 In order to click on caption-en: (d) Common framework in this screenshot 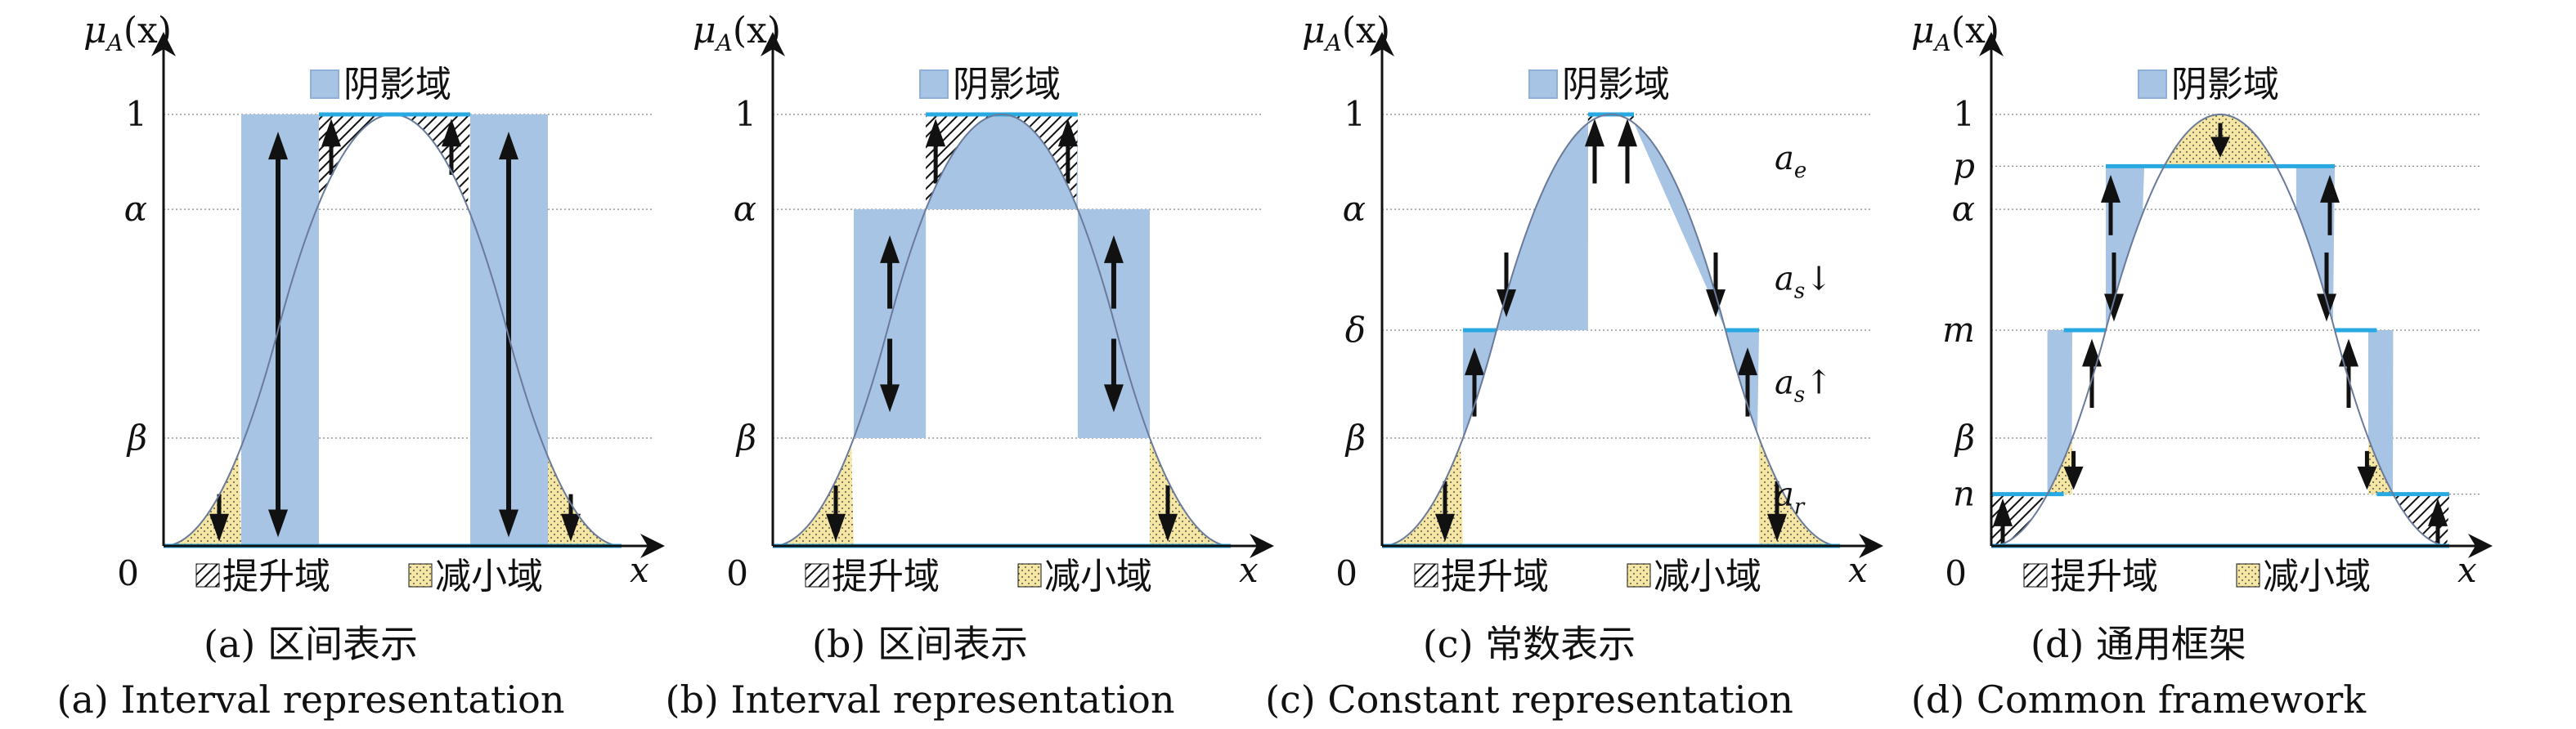, I will do `click(2139, 700)`.